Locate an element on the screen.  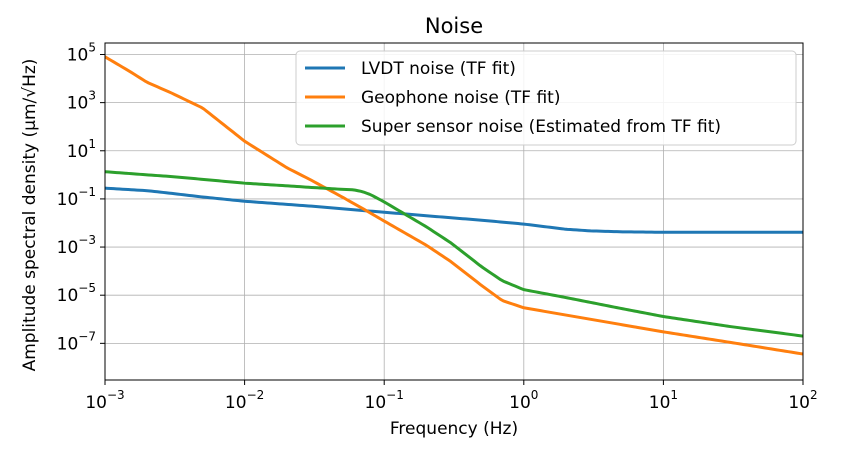
x-tick-label: 10⁻² is located at coordinates (244, 400).